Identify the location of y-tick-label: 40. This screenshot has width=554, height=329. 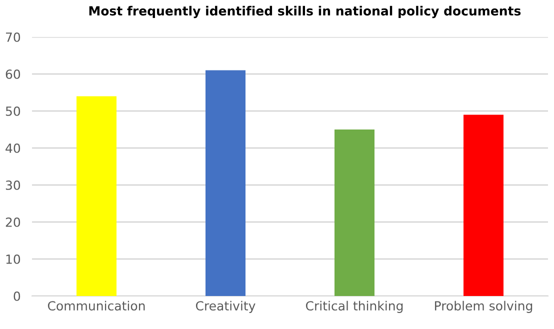
(13, 148).